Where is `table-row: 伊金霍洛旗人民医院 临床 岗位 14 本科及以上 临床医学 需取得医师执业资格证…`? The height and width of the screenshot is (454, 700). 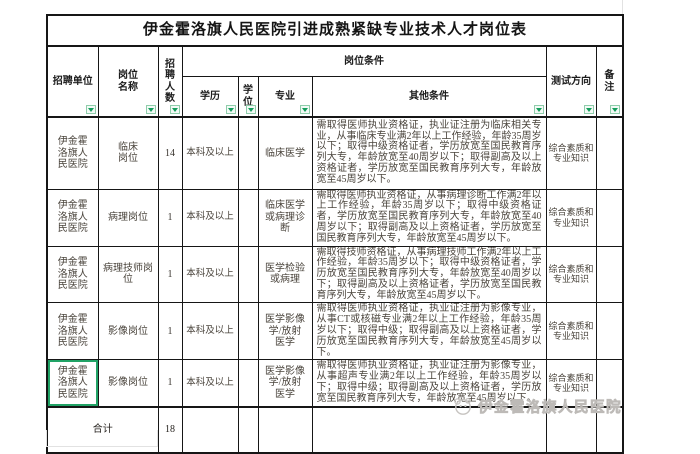 table-row: 伊金霍洛旗人民医院 临床 岗位 14 本科及以上 临床医学 需取得医师执业资格证… is located at coordinates (335, 153).